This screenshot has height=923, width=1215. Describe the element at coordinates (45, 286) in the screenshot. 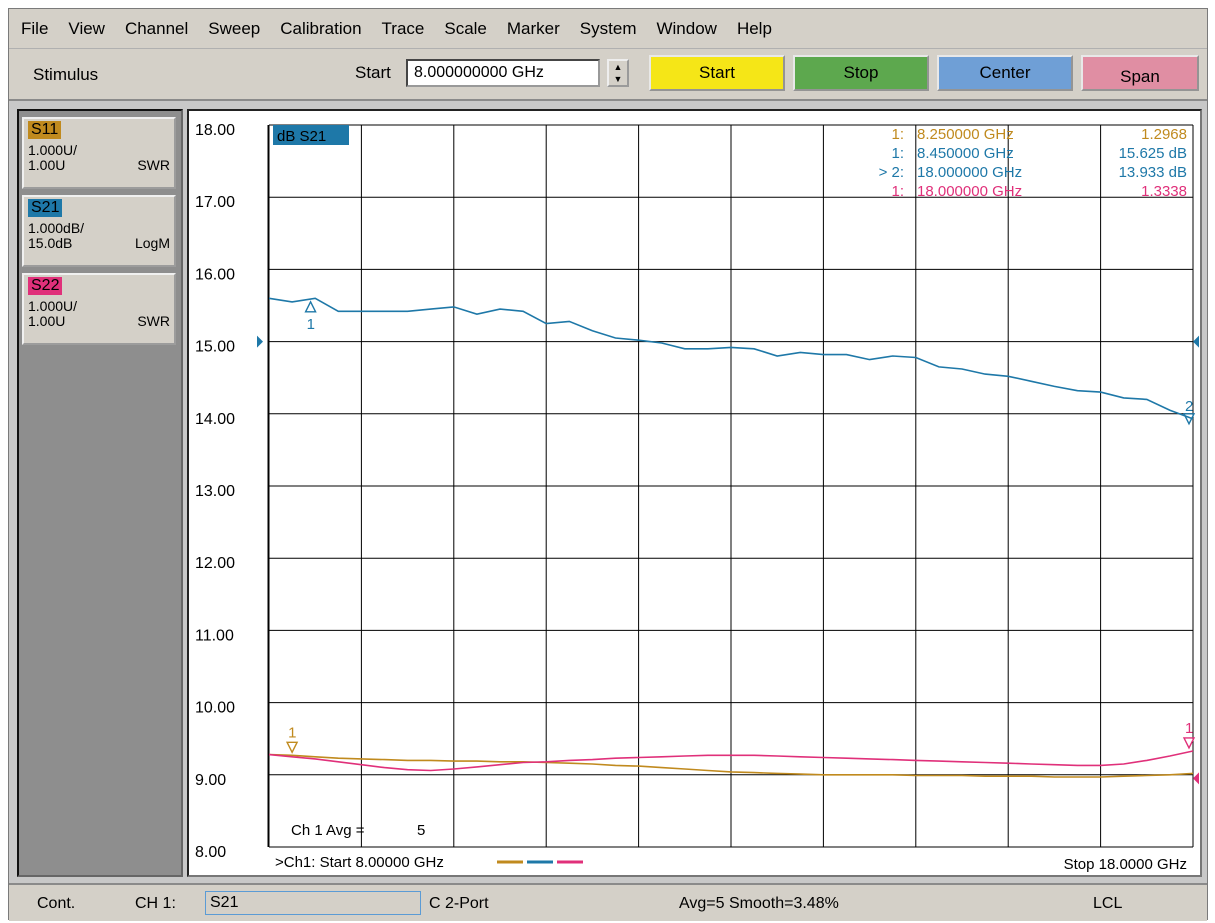

I see `trace-name: S22` at that location.